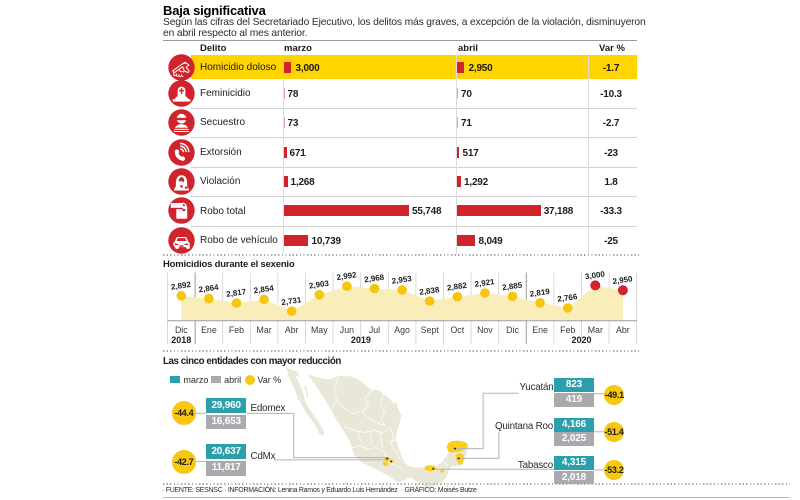 Image resolution: width=800 pixels, height=500 pixels. Describe the element at coordinates (319, 285) in the screenshot. I see `svg-text: 2,903` at that location.